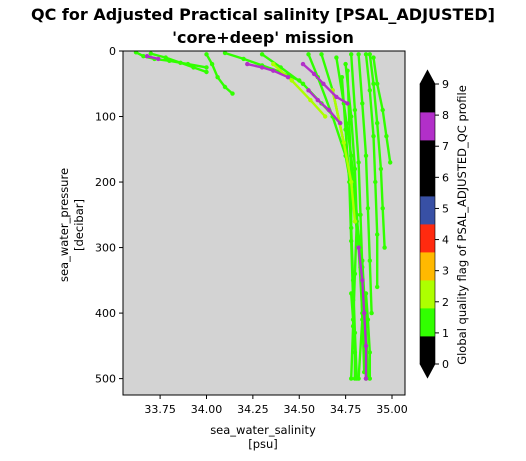 Image resolution: width=526 pixels, height=461 pixels. Describe the element at coordinates (79, 225) in the screenshot. I see `y-axis-unit: [decibar]` at that location.